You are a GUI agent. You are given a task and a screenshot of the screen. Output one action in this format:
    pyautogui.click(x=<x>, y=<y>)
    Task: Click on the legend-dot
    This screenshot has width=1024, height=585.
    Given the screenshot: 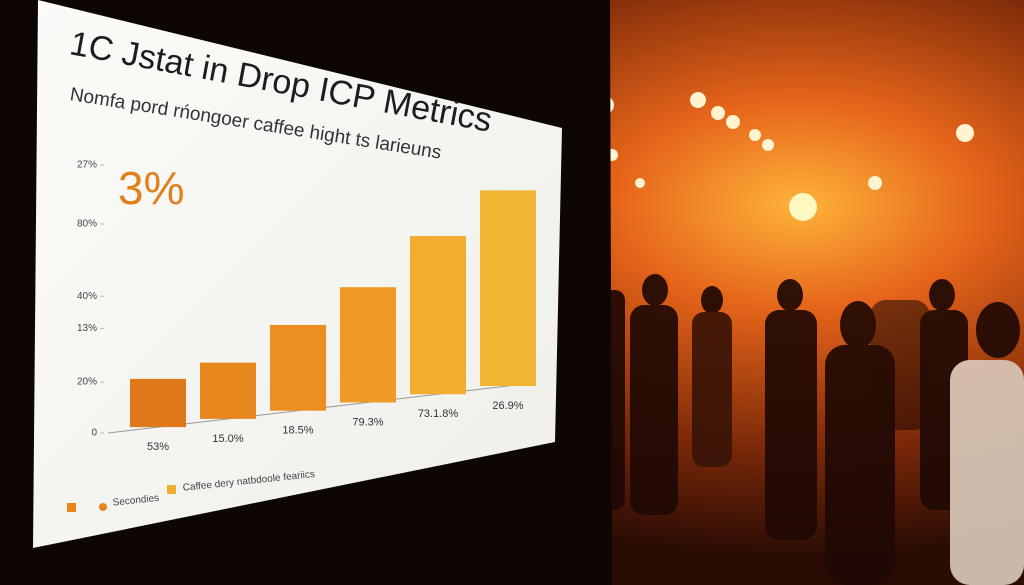 What is the action you would take?
    pyautogui.click(x=103, y=507)
    